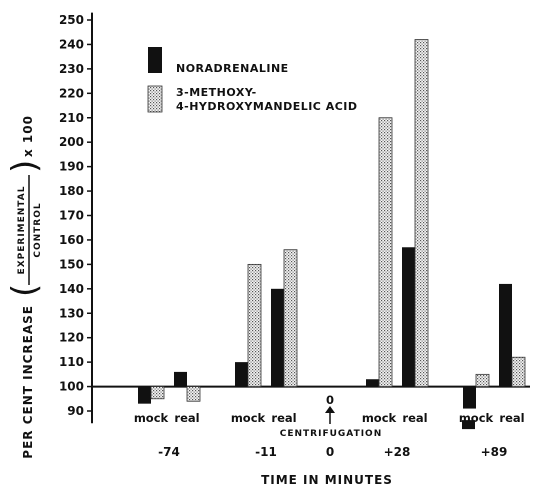 The height and width of the screenshot is (489, 555). What do you see at coordinates (71, 93) in the screenshot?
I see `y-tick-label-220: 220` at bounding box center [71, 93].